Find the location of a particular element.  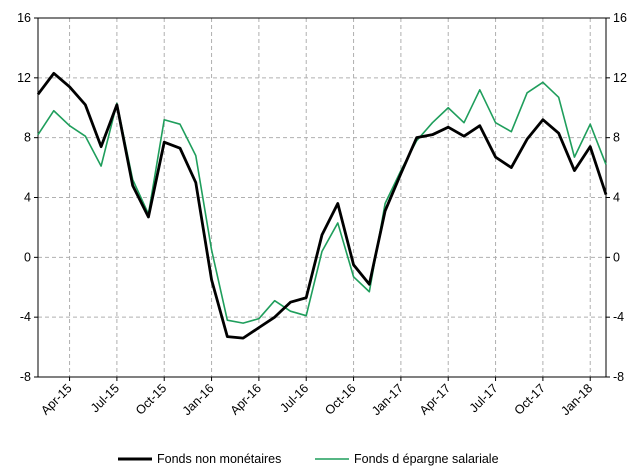

legend-label-1: Fonds d épargne salariale is located at coordinates (426, 459).